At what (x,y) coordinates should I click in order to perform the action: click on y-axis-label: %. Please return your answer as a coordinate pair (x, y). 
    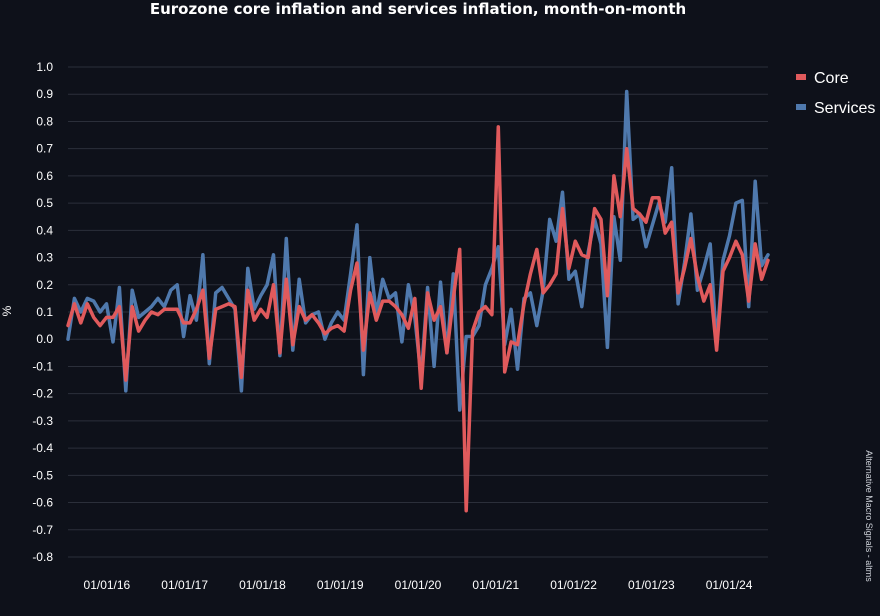
    Looking at the image, I should click on (7, 310).